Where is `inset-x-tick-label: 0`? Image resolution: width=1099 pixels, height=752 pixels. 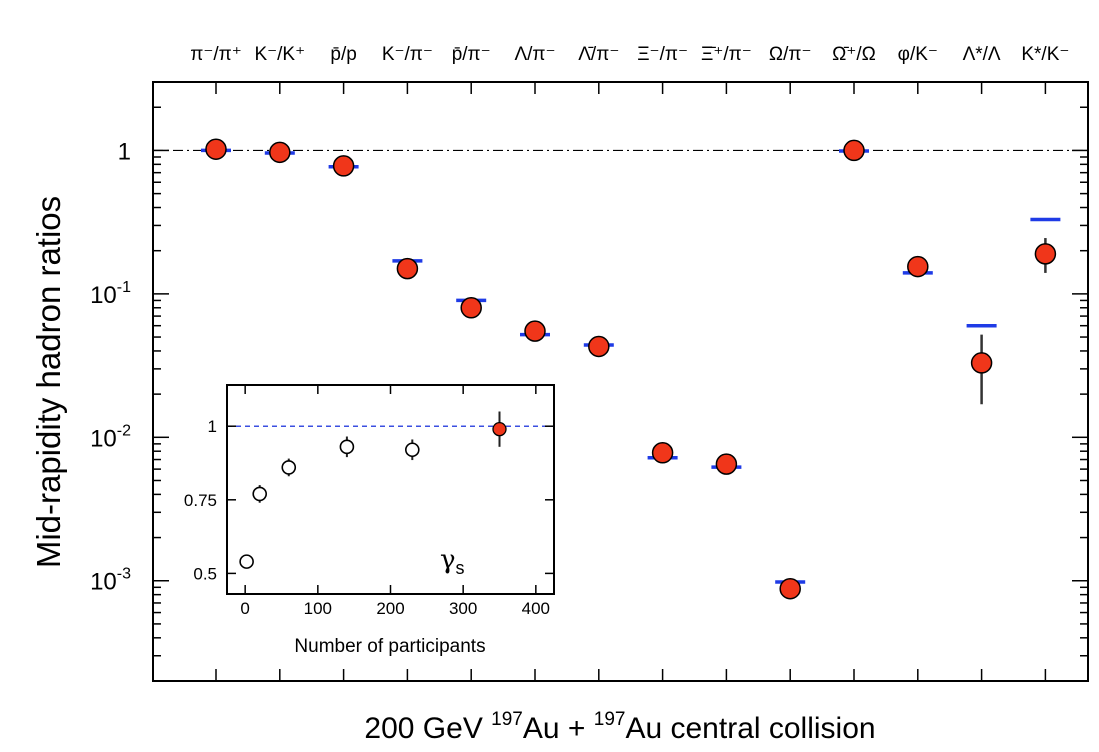
inset-x-tick-label: 0 is located at coordinates (244, 608).